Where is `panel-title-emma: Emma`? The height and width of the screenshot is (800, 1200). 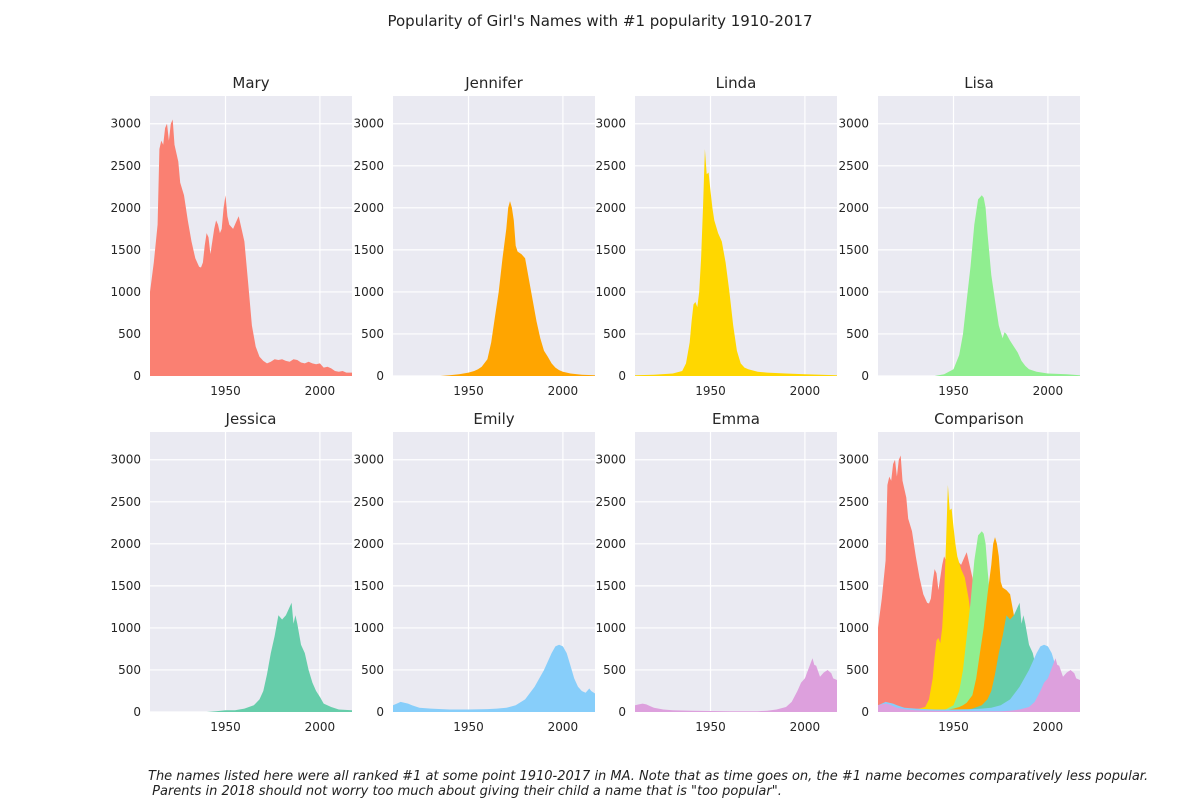
panel-title-emma: Emma is located at coordinates (736, 419).